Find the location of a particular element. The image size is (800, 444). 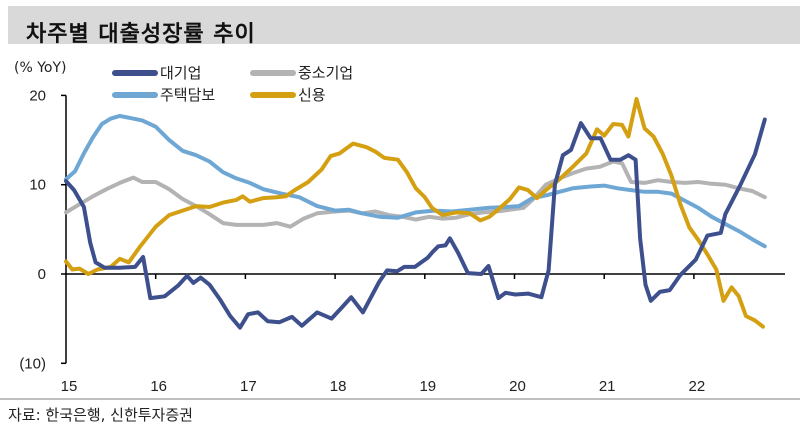

legend-label: 신용 is located at coordinates (312, 95).